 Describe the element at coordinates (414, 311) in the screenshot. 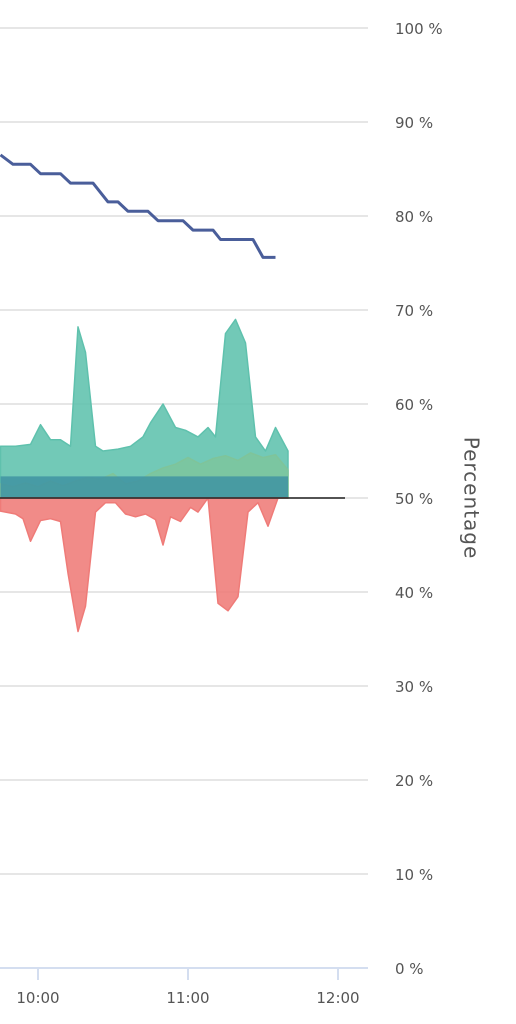

I see `y-tick-label-70: 70 %` at that location.